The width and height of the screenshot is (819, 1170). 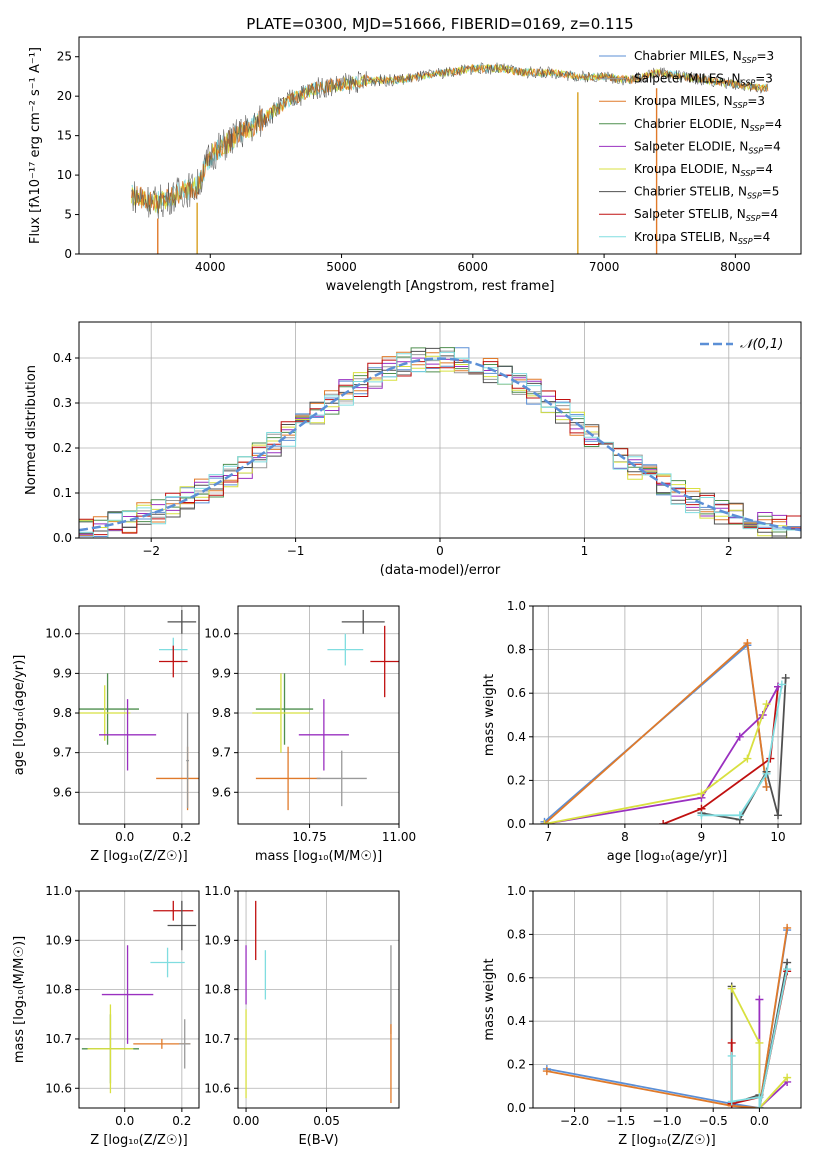 I want to click on y-tick-label: 10, so click(x=64, y=175).